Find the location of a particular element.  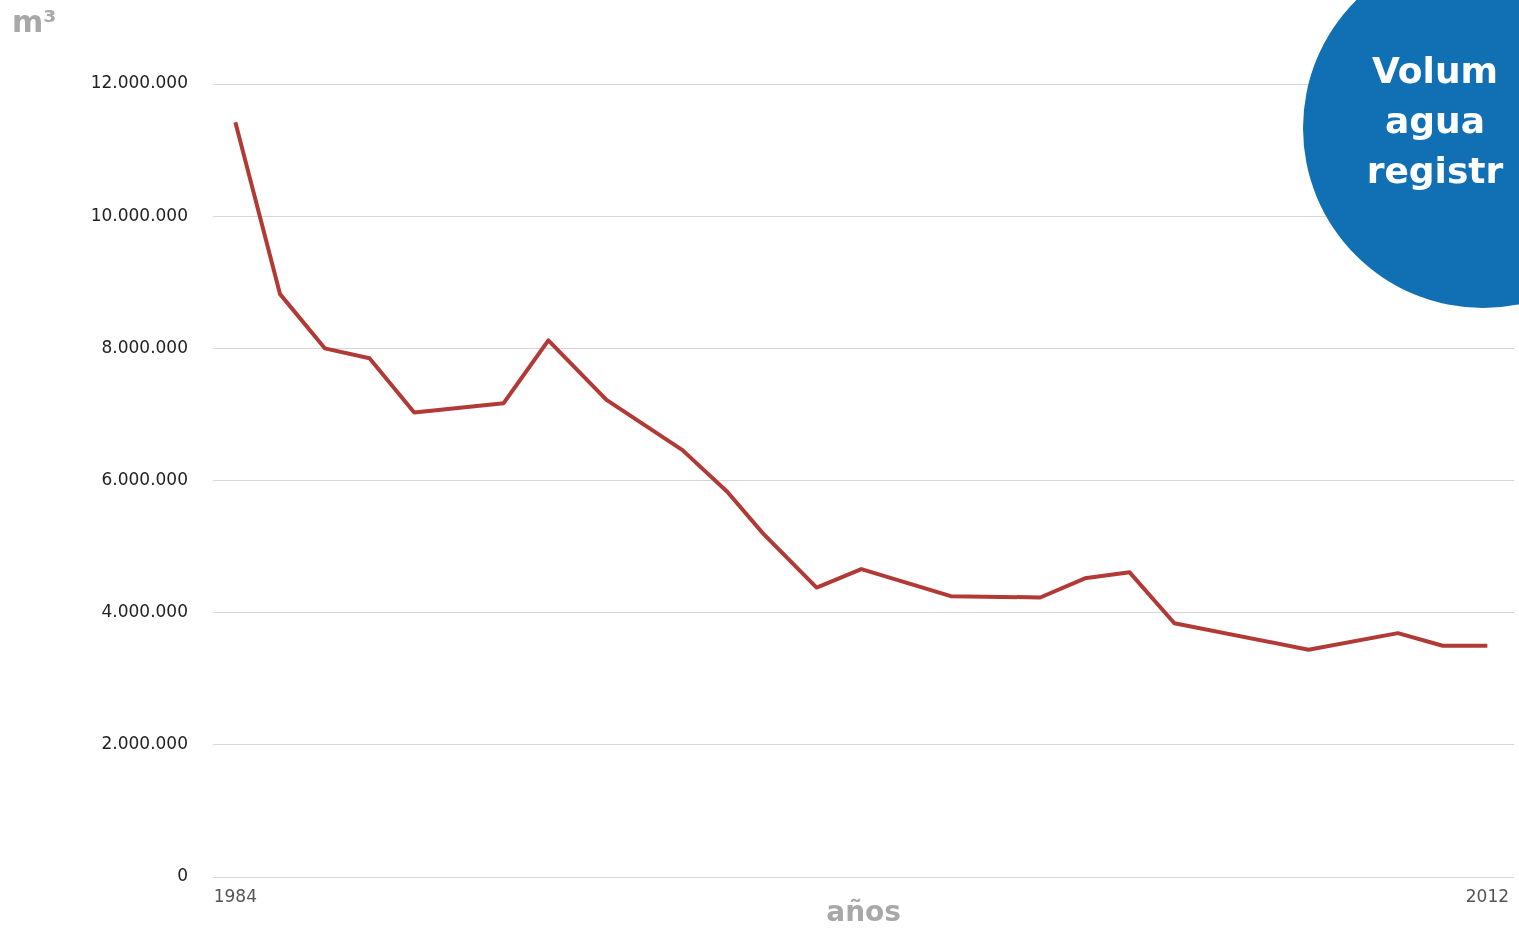

y-tick-label: 4.000.000 is located at coordinates (144, 611).